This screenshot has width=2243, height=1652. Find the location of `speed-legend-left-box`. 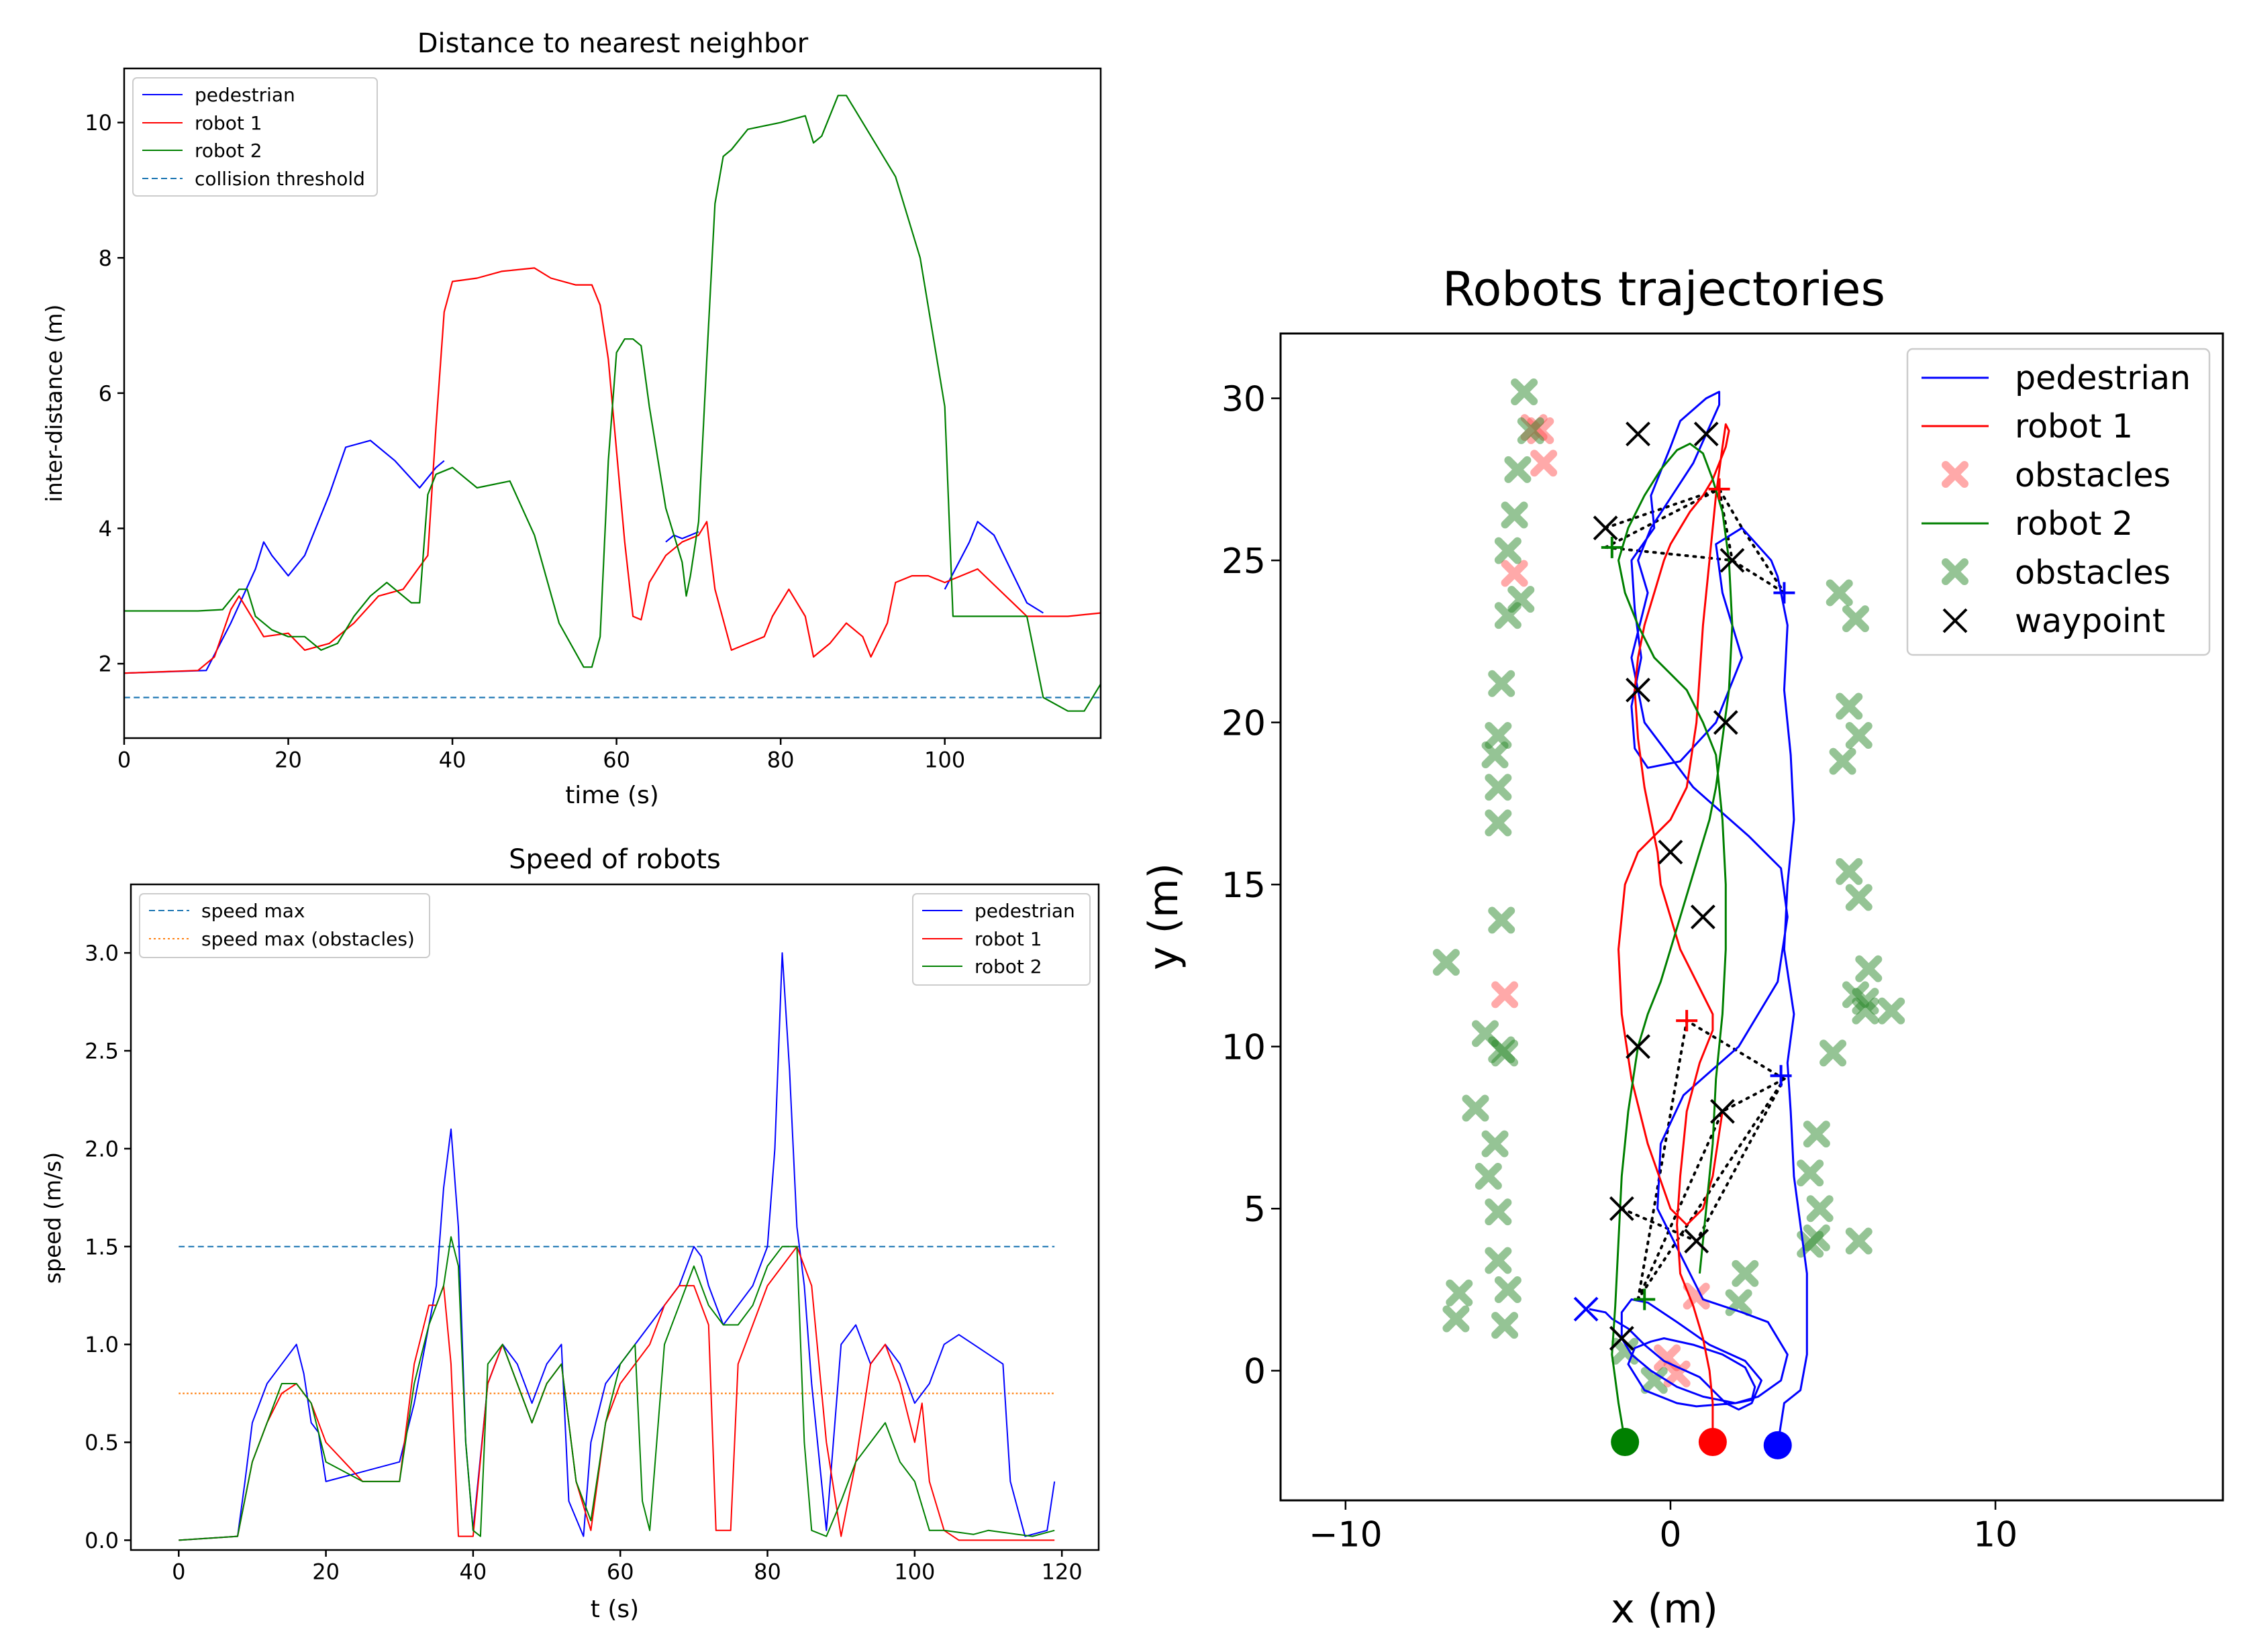

speed-legend-left-box is located at coordinates (284, 925).